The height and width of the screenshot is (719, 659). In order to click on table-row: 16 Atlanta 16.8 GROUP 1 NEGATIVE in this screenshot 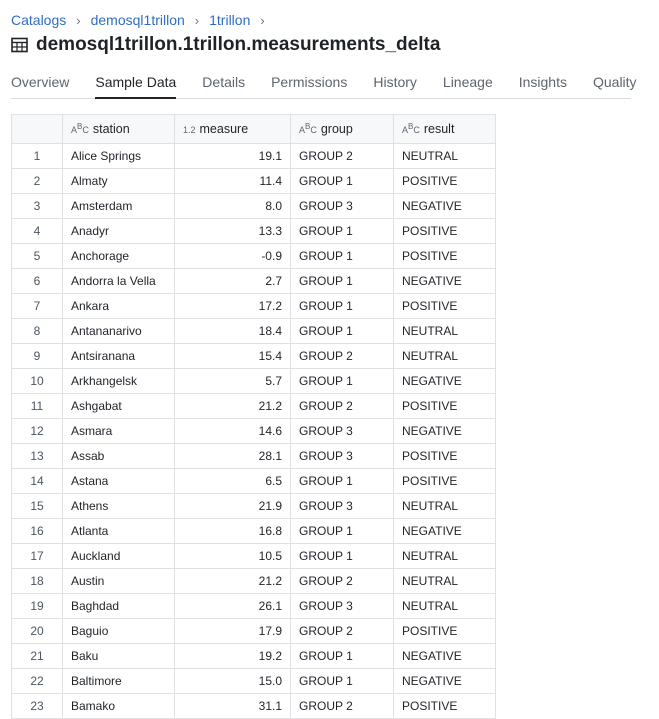, I will do `click(253, 531)`.